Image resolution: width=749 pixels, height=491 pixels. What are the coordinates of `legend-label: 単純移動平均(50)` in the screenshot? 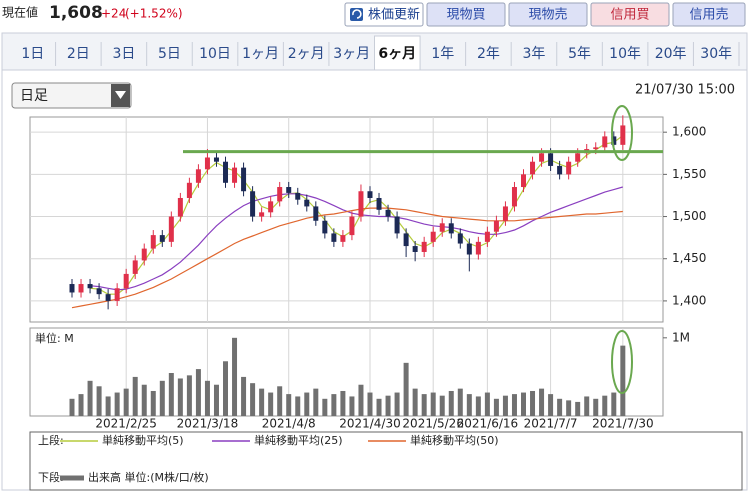 It's located at (454, 440).